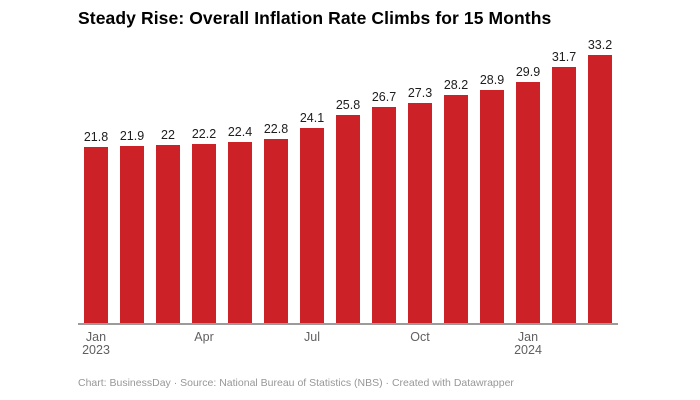 This screenshot has height=400, width=700. I want to click on x-axis: Jan 2023 Apr Jul Oct Jan 2024, so click(348, 346).